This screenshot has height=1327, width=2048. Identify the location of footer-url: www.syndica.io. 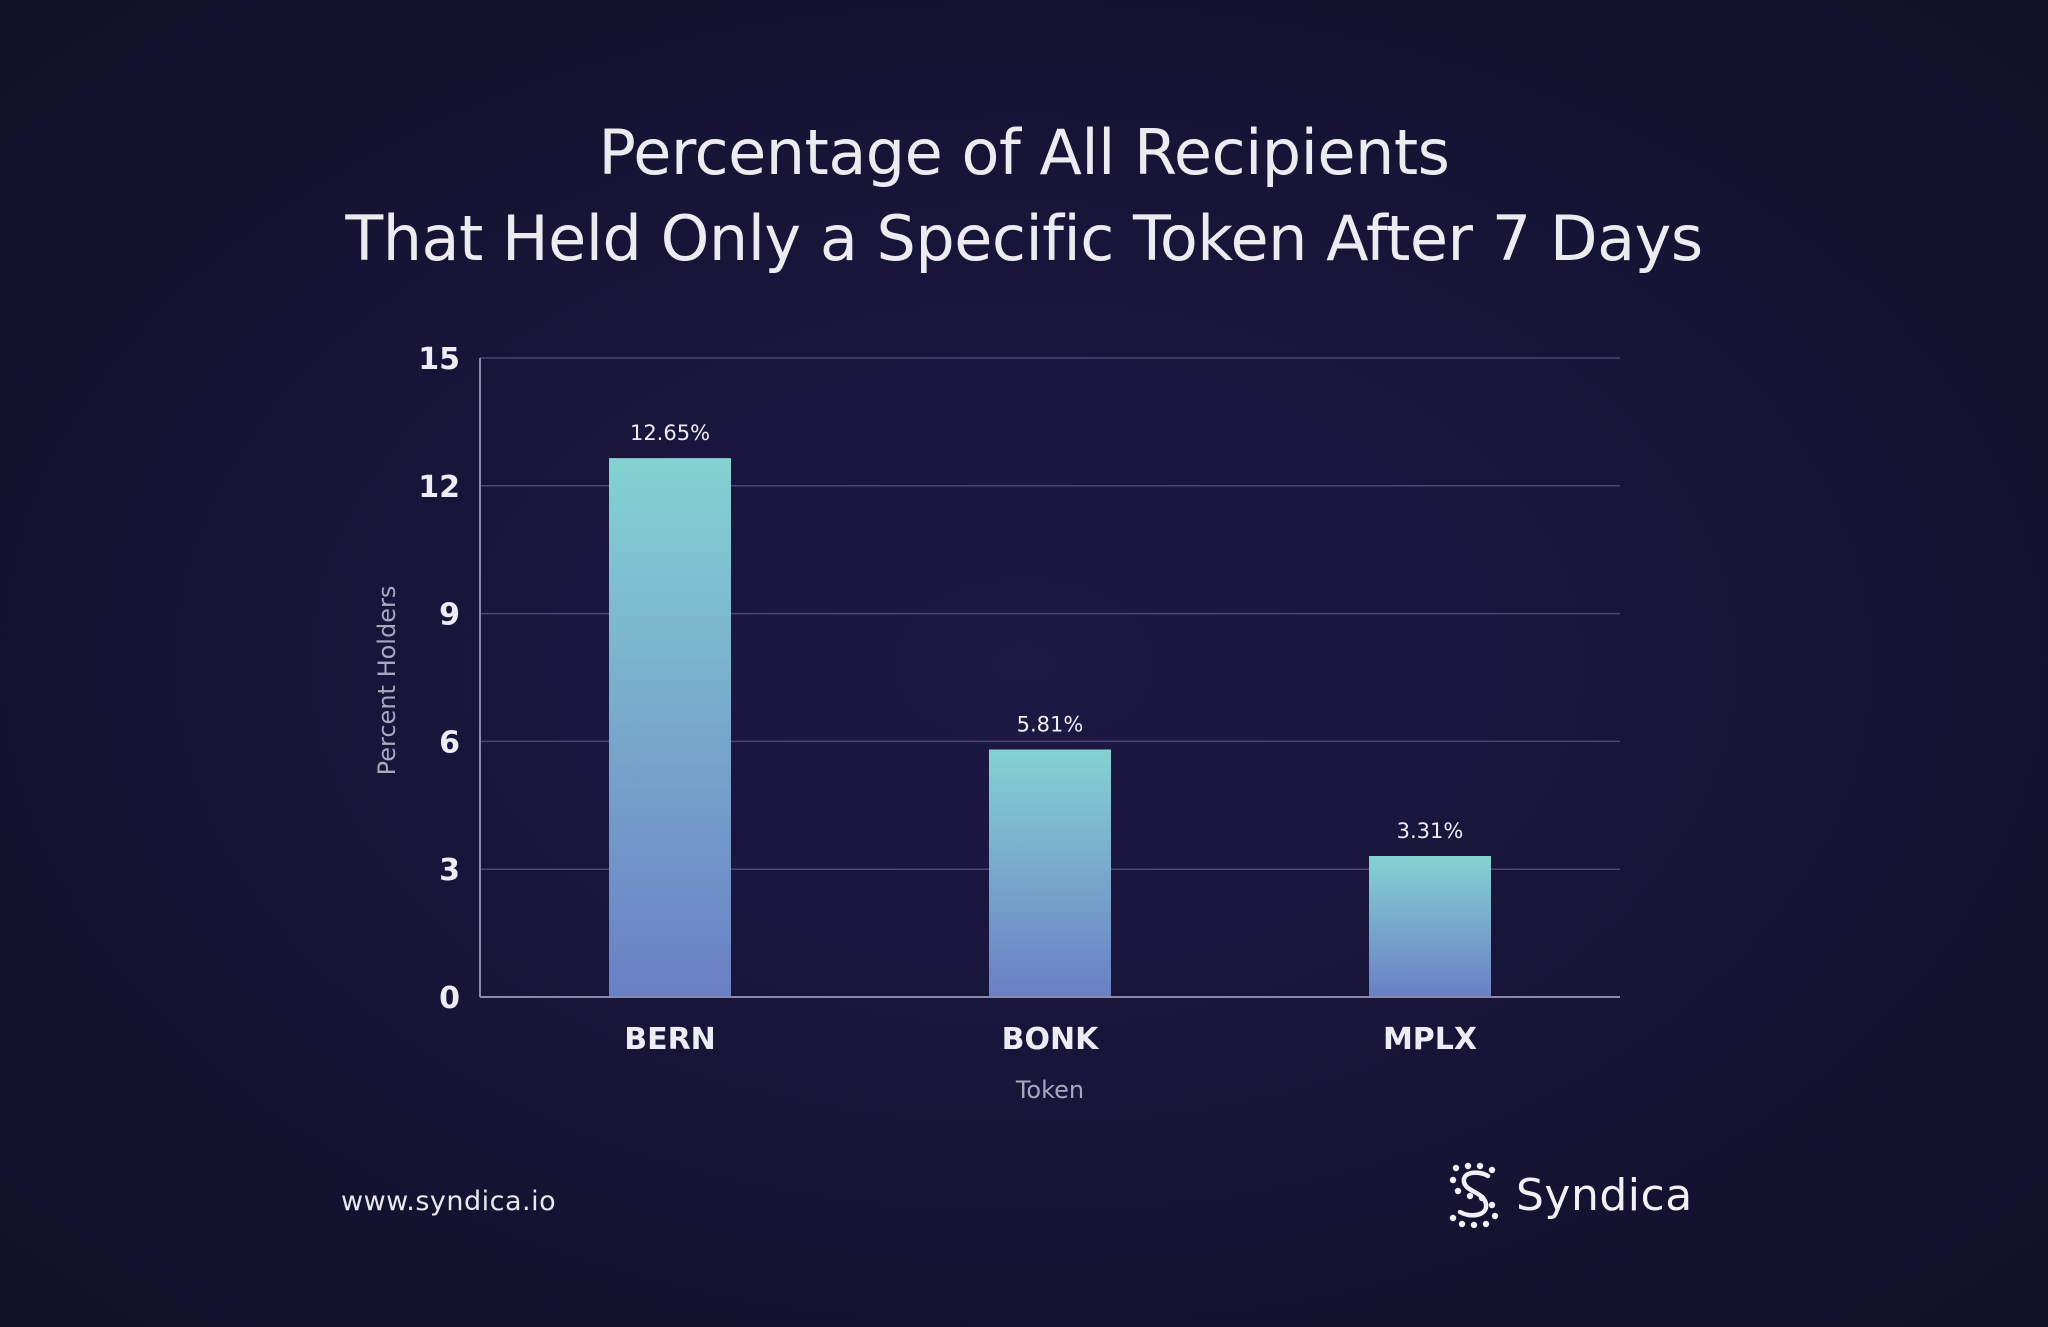
(449, 1201).